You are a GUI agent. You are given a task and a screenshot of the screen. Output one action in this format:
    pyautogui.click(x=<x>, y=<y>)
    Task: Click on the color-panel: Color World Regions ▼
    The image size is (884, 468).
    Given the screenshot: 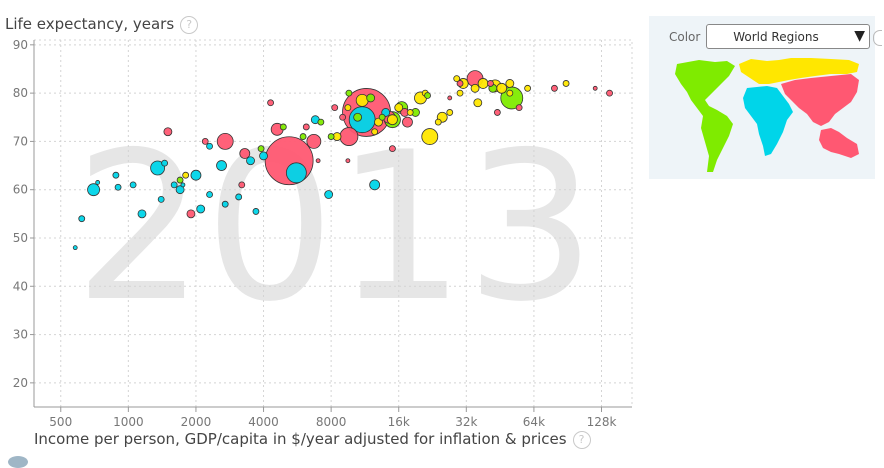 What is the action you would take?
    pyautogui.click(x=765, y=97)
    